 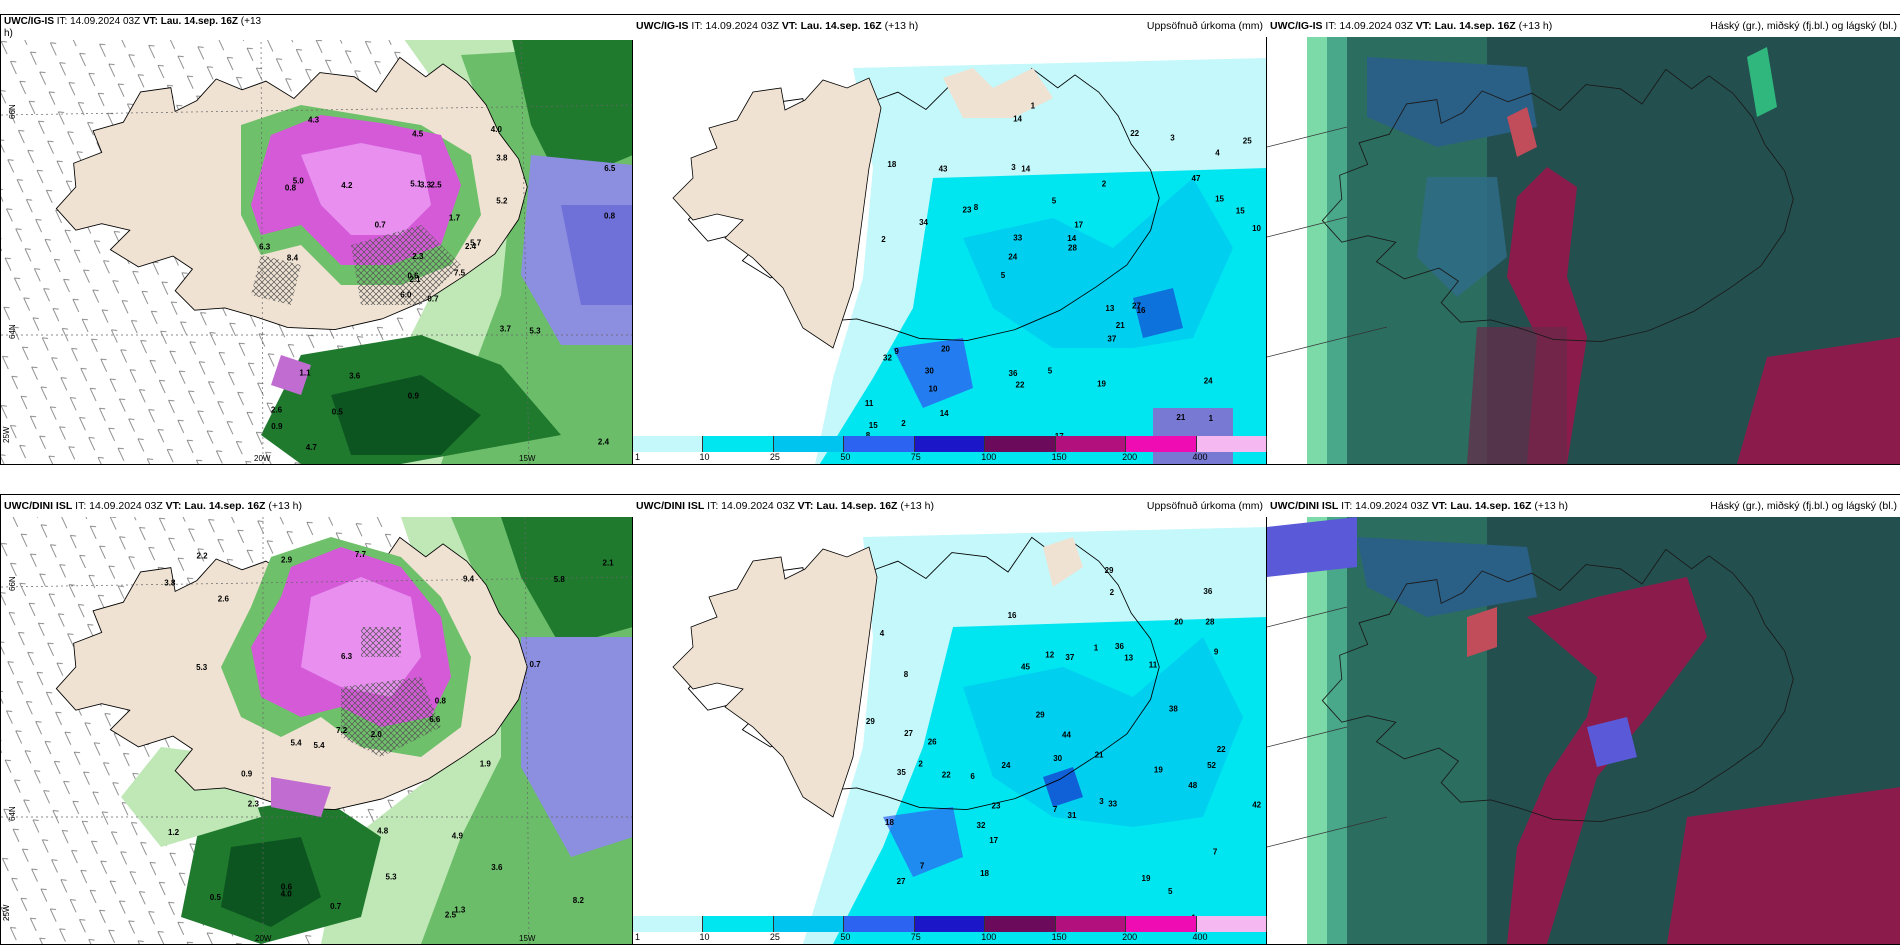 I want to click on value-label: 6, so click(x=972, y=776).